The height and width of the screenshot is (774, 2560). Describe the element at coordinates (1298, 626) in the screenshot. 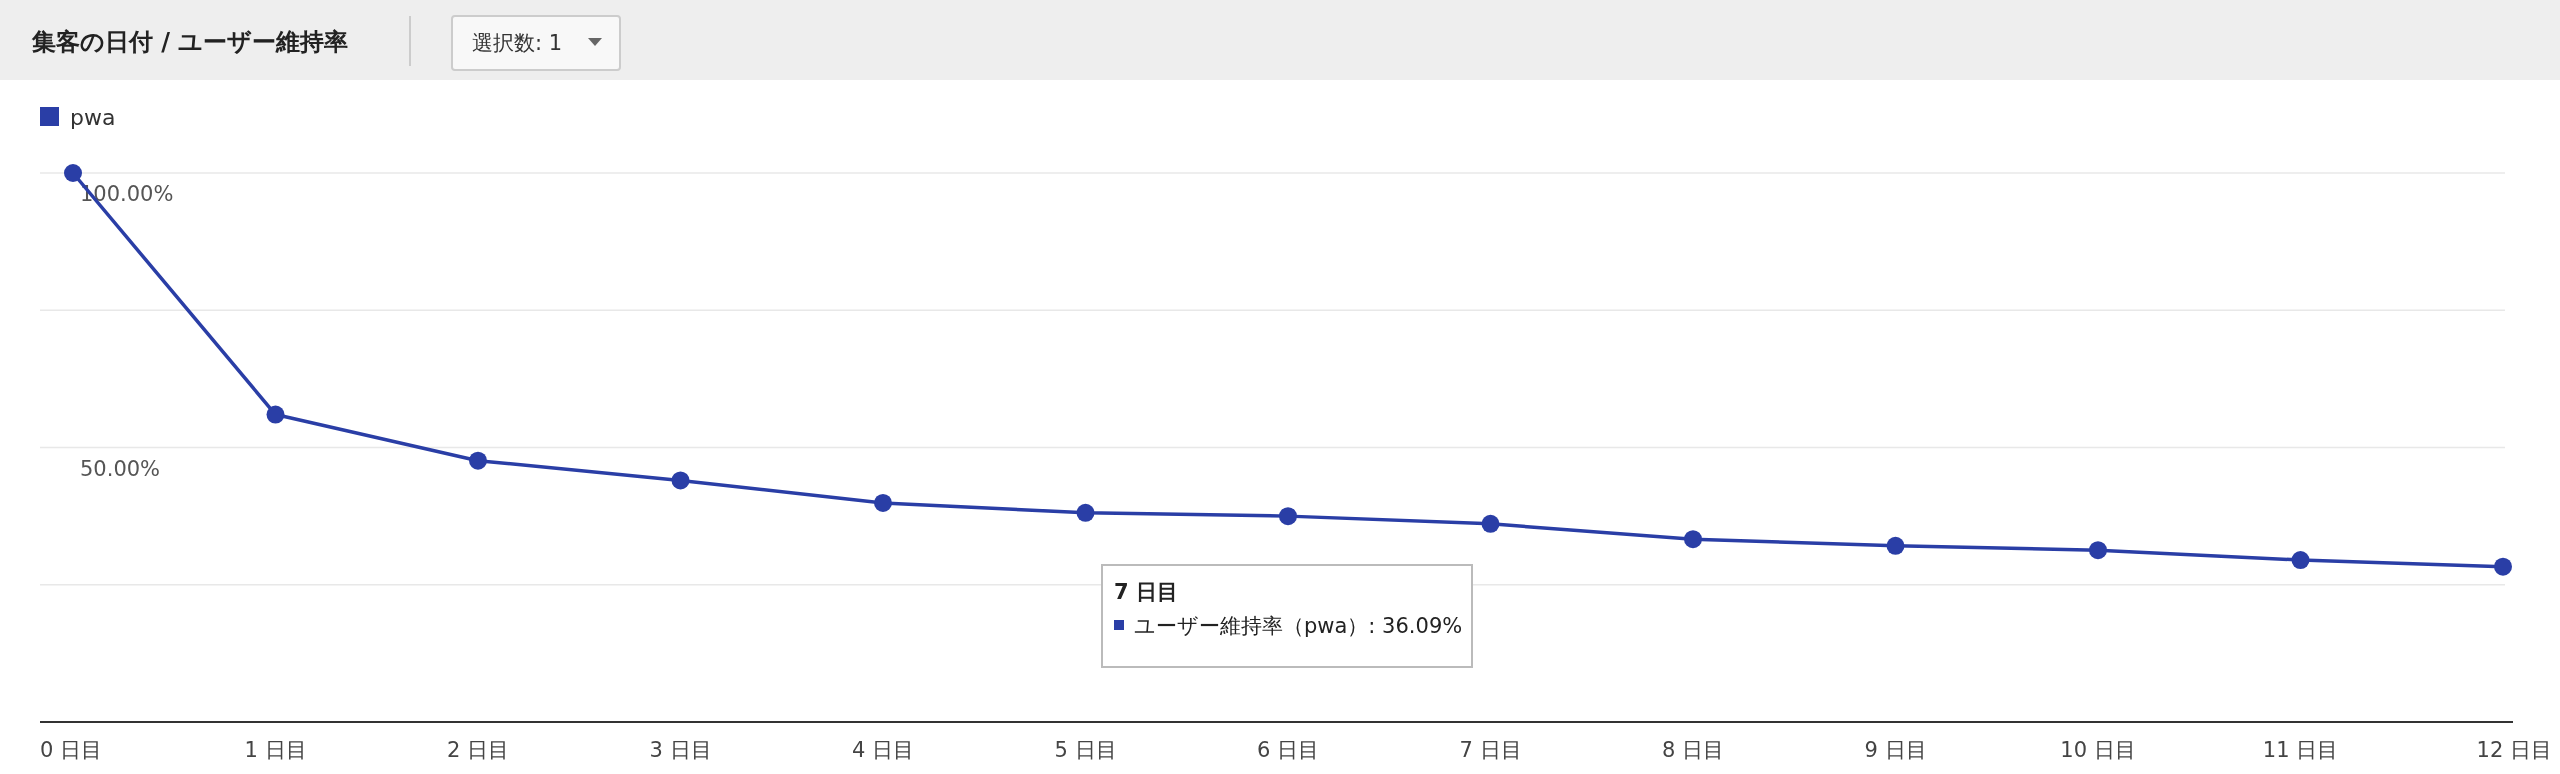

I see `annotation: ユーザー維持率（pwa）: 36.09%` at that location.